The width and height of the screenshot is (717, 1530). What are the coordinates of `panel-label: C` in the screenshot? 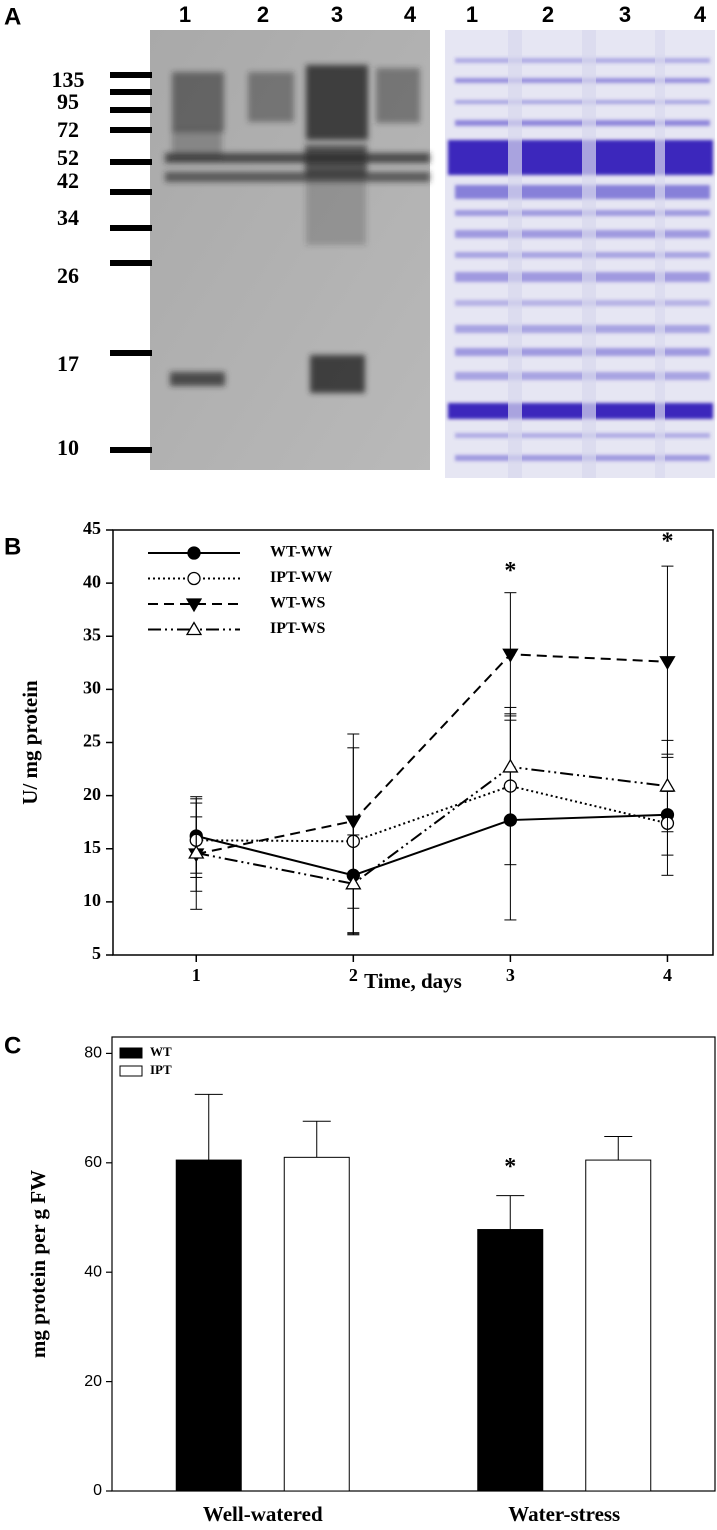 It's located at (12, 1045).